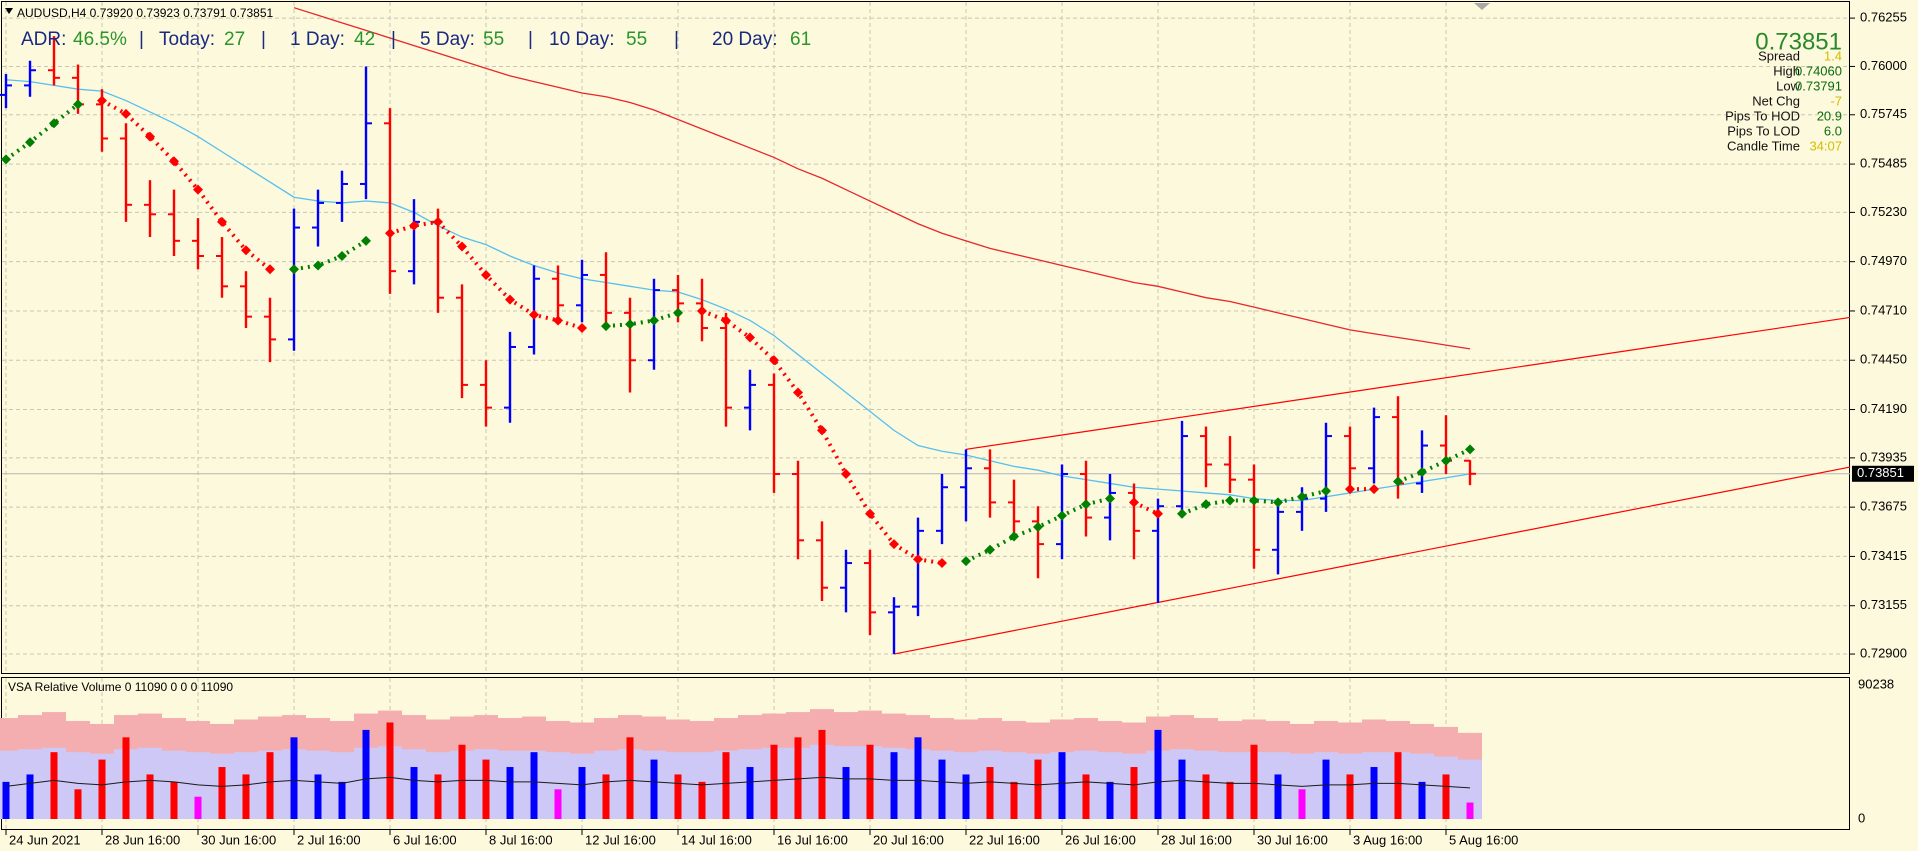  What do you see at coordinates (1880, 472) in the screenshot?
I see `current-price-label: 0.73851` at bounding box center [1880, 472].